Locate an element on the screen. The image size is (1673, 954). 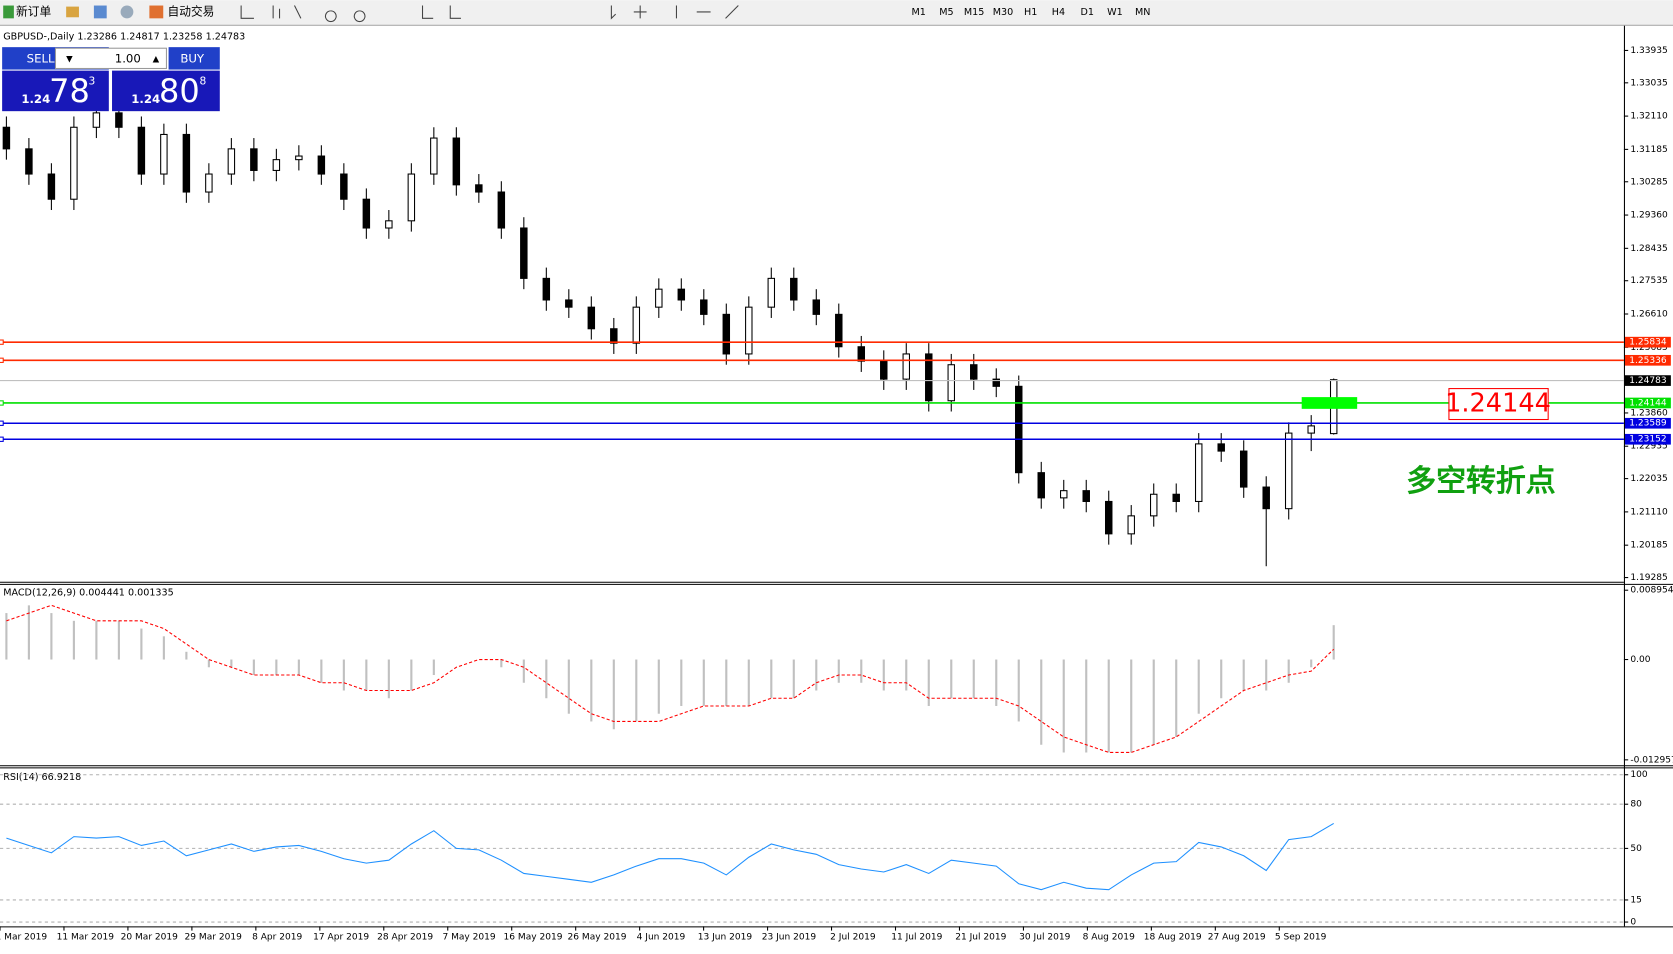
macd-header: MACD(12,26,9) 0.004441 0.001335 is located at coordinates (88, 592).